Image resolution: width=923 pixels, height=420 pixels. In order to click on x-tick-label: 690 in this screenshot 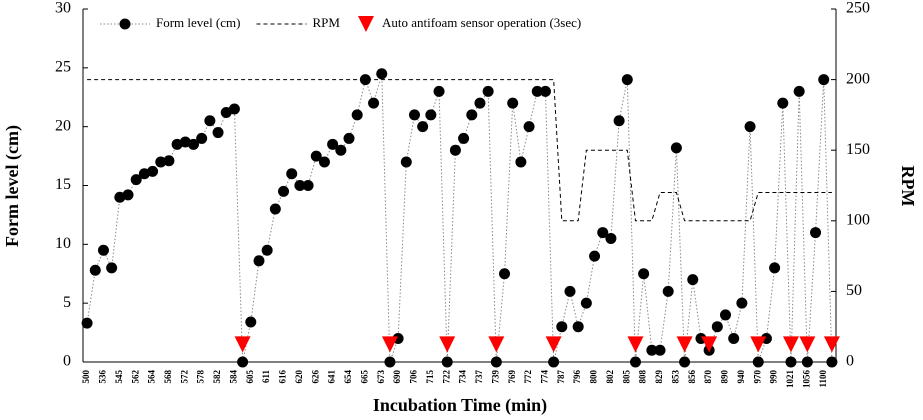, I will do `click(397, 377)`.